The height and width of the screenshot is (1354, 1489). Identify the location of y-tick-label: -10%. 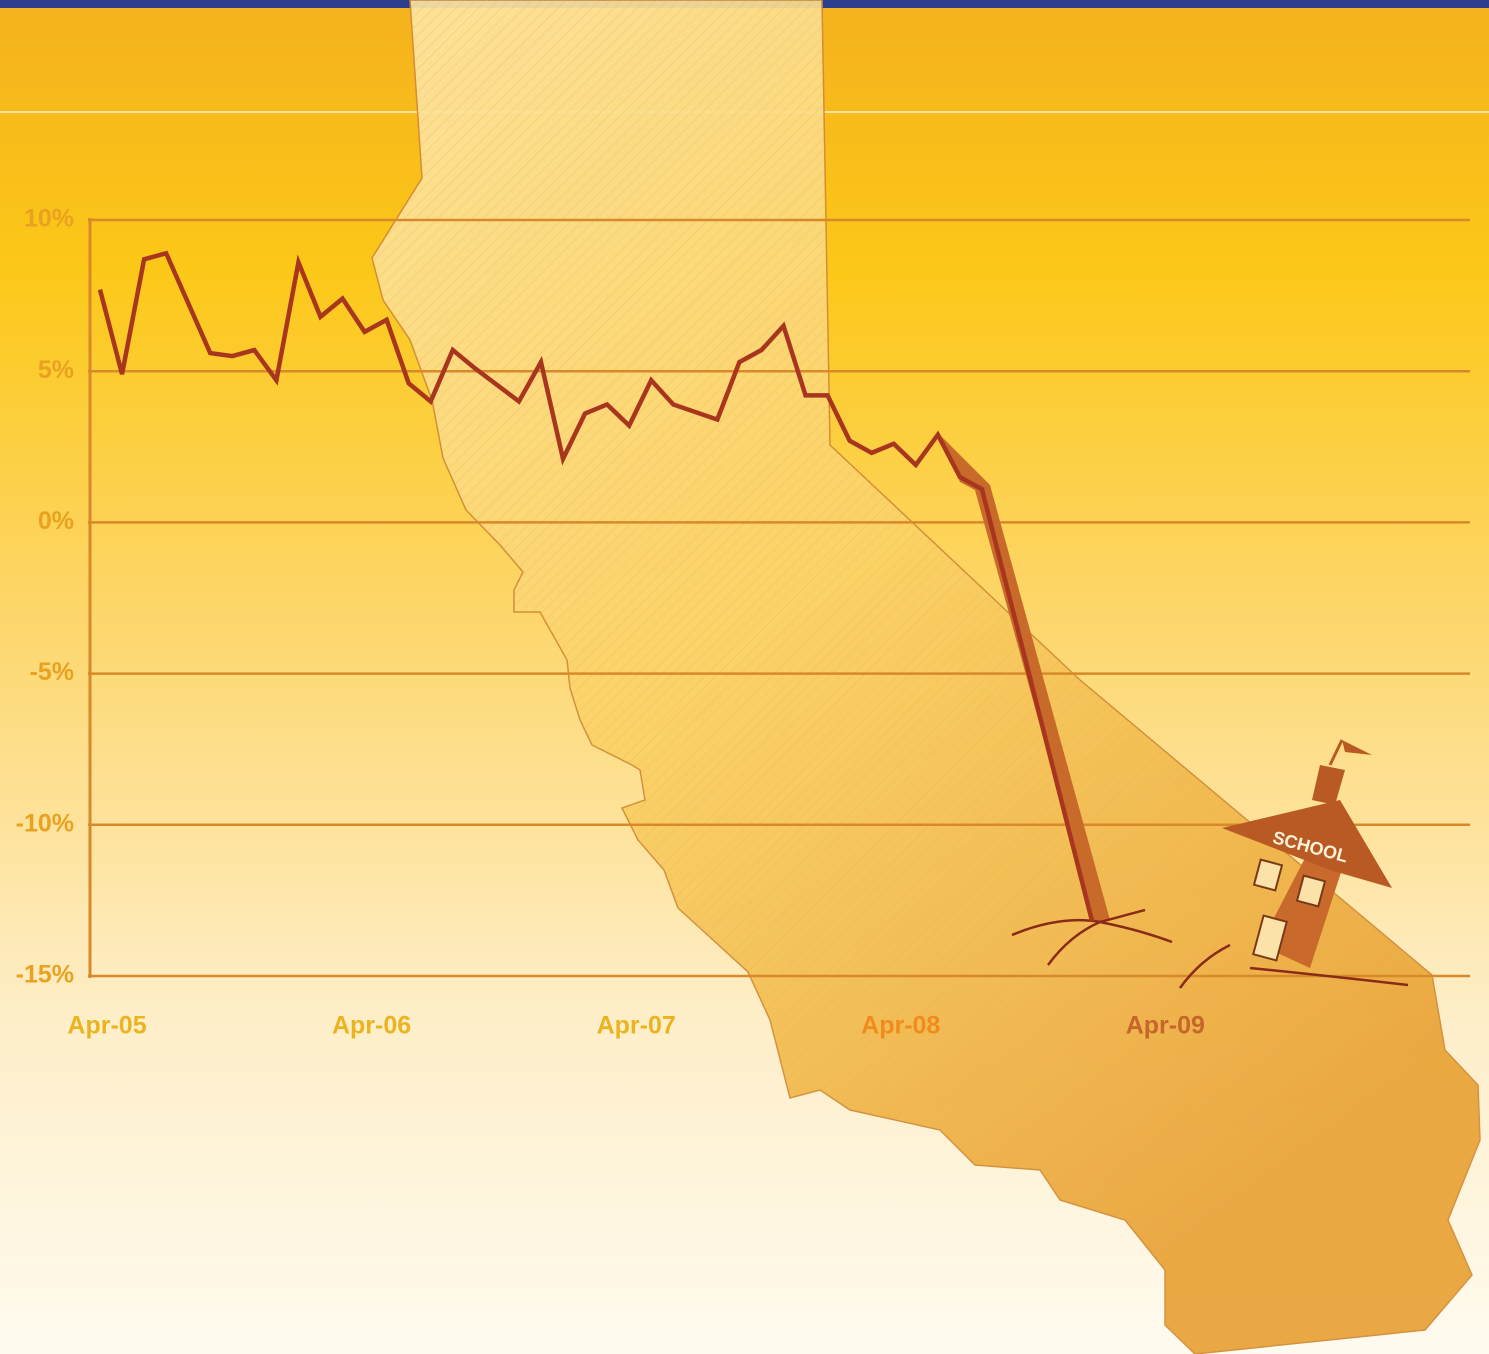
(45, 823).